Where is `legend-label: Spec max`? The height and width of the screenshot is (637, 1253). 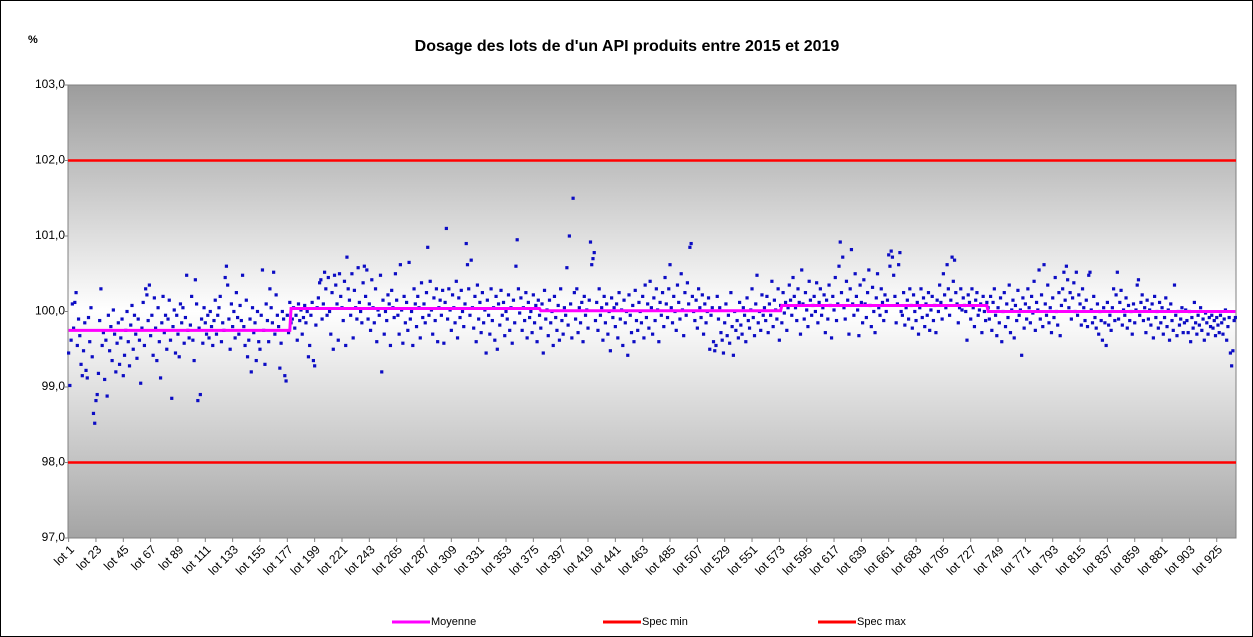
legend-label: Spec max is located at coordinates (881, 622).